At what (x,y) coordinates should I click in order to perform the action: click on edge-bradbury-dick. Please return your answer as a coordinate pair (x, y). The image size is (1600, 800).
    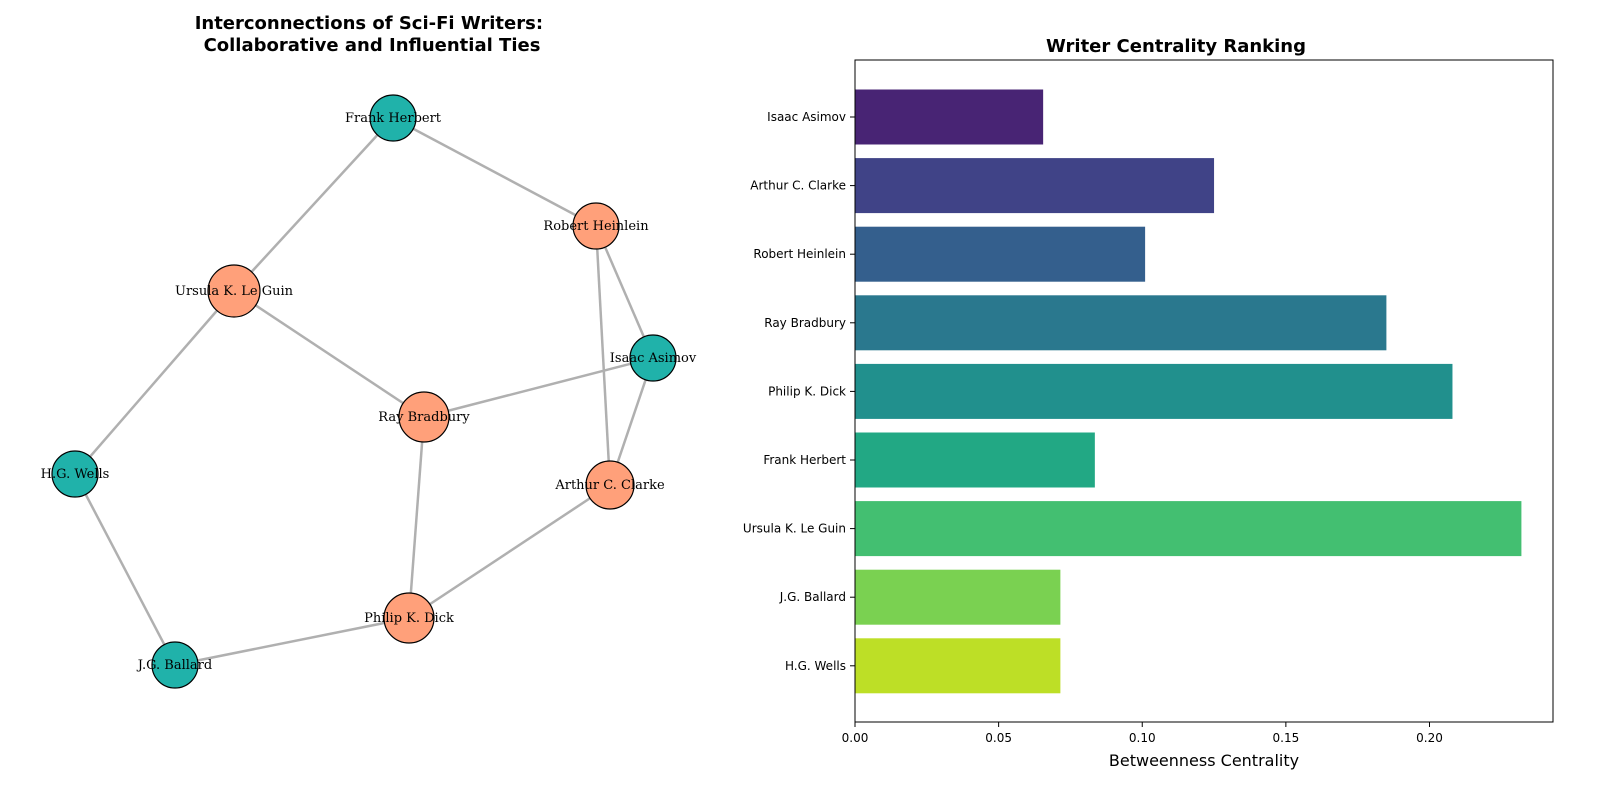
    Looking at the image, I should click on (416, 517).